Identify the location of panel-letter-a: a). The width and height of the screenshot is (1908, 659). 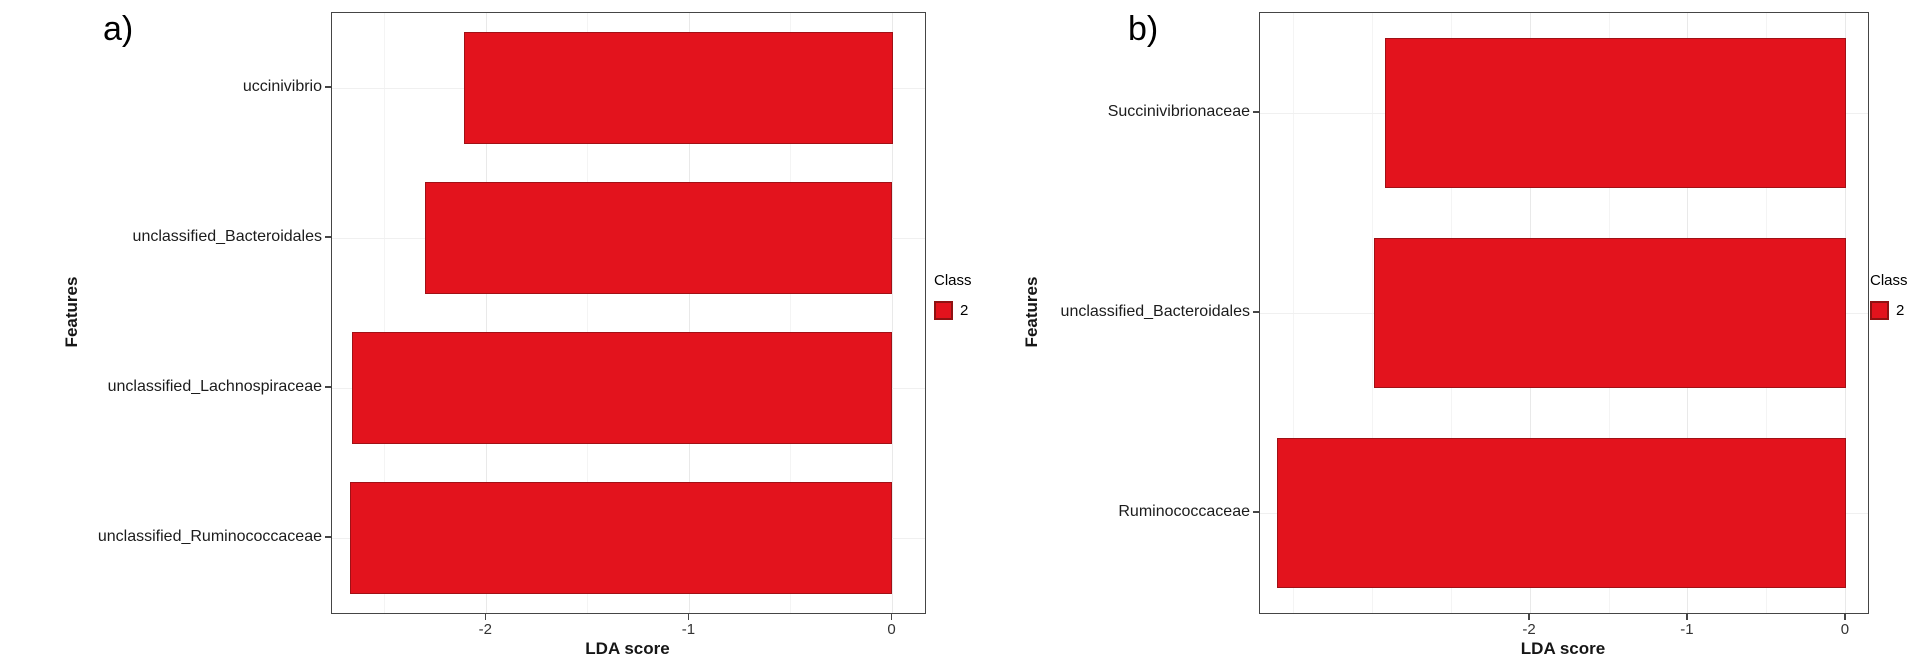
(118, 29).